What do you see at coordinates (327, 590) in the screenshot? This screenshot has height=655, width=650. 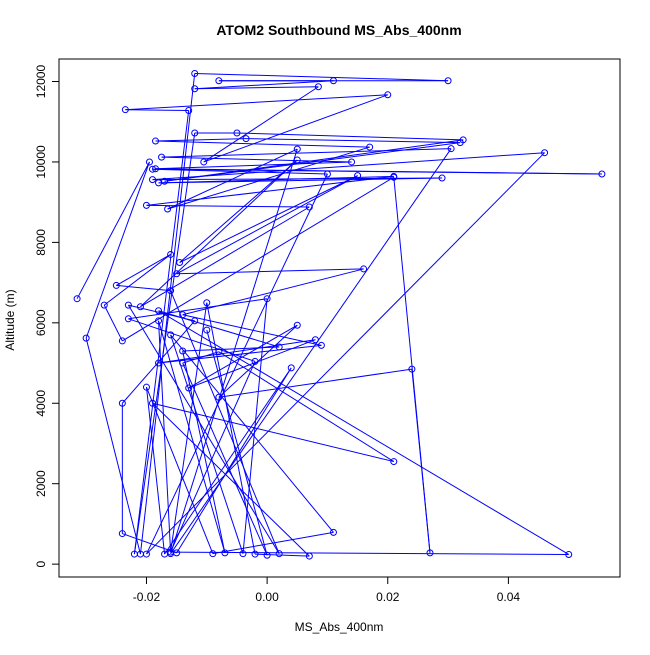 I see `x-axis: -0.02 0.00 0.02 0.04` at bounding box center [327, 590].